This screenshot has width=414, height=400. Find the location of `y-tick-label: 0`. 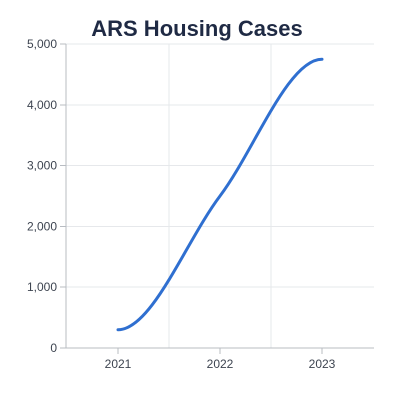

y-tick-label: 0 is located at coordinates (53, 348).